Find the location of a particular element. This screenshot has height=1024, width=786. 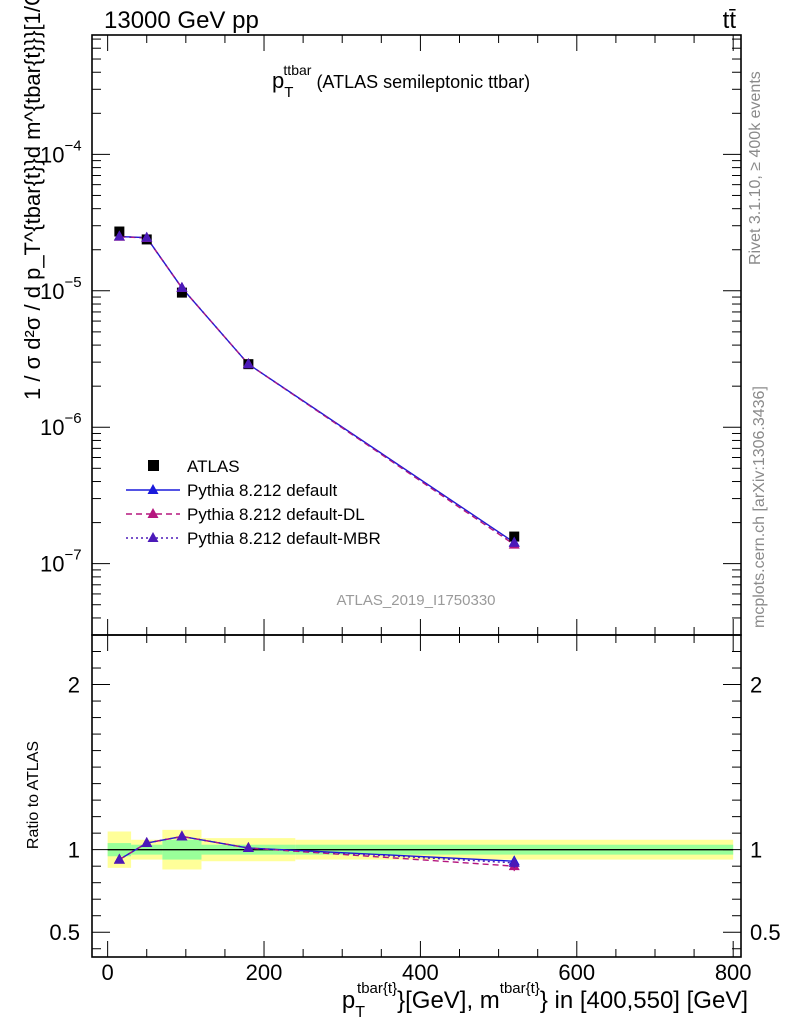

ratio-y-tick-label-right: 0.5 is located at coordinates (765, 932).